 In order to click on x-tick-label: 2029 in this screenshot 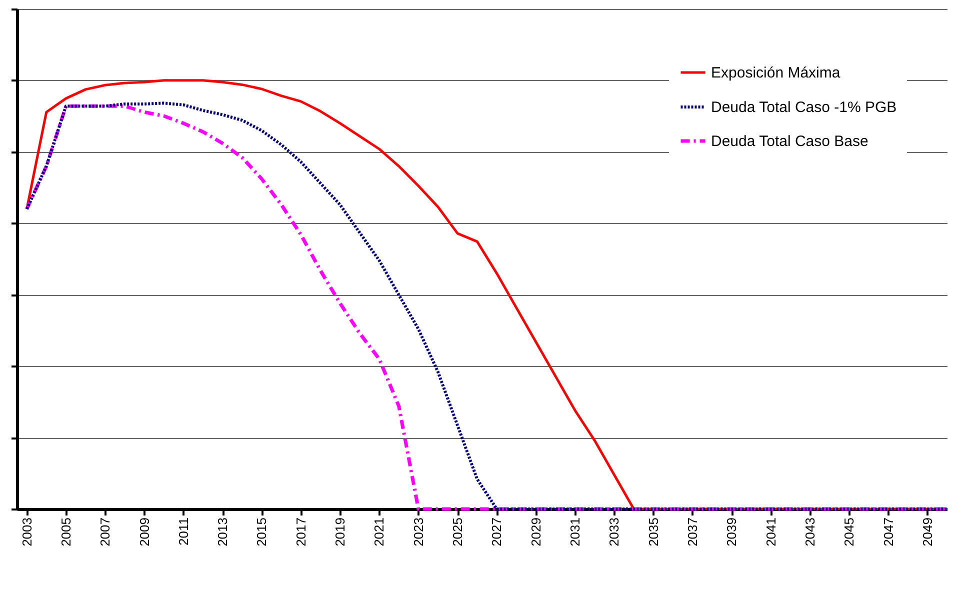, I will do `click(536, 532)`.